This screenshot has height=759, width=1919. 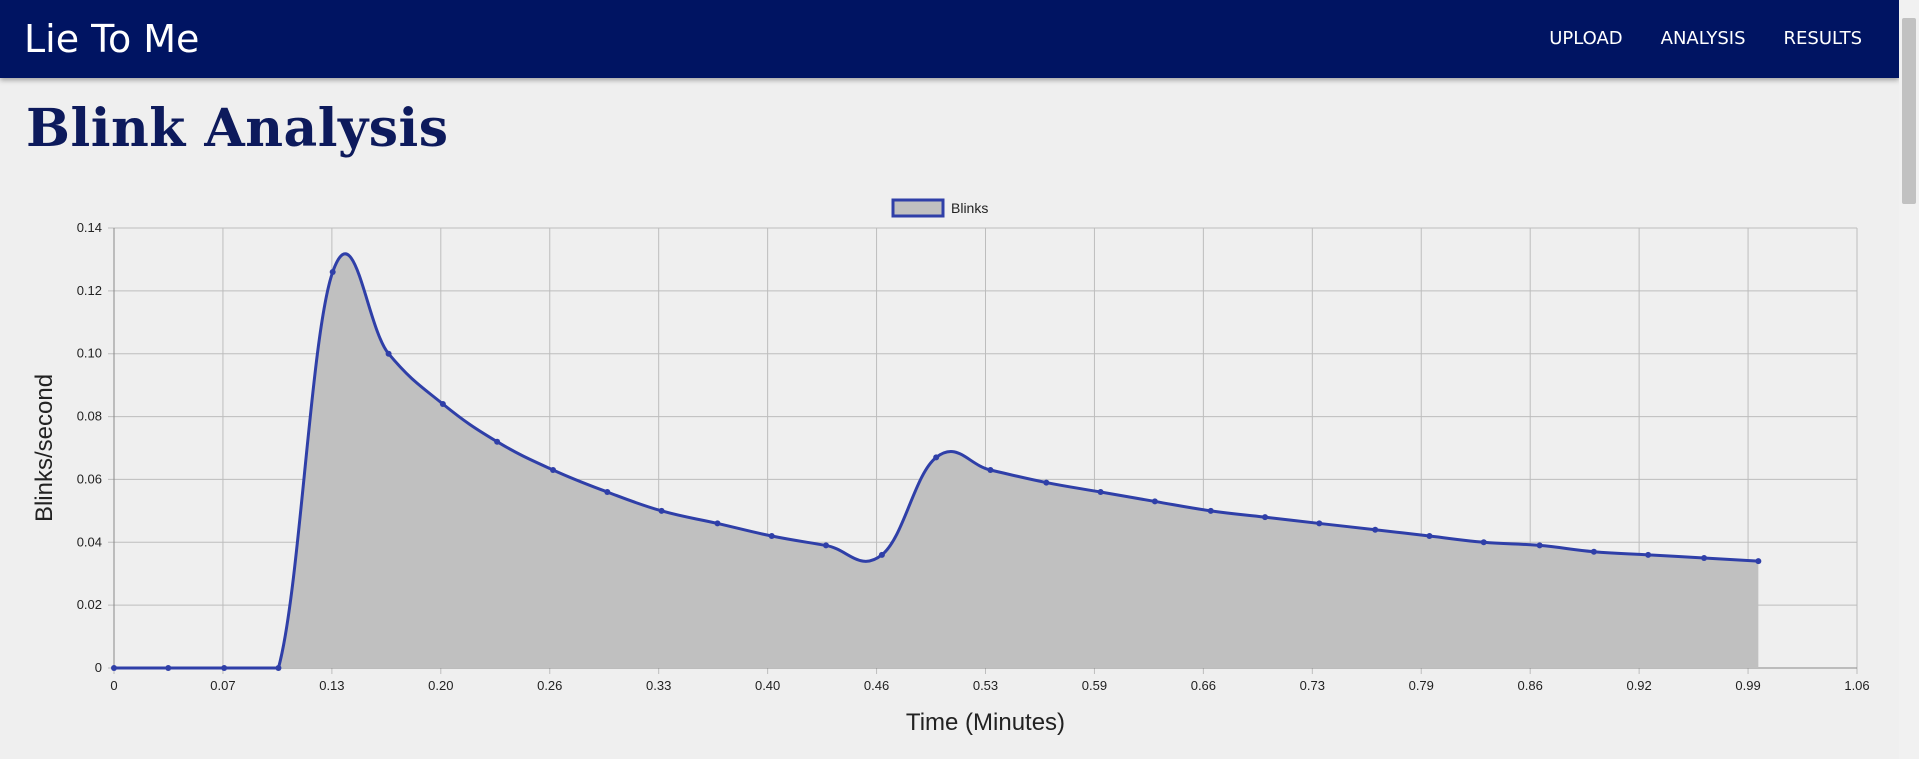 What do you see at coordinates (331, 685) in the screenshot?
I see `x-tick-label: 0.13` at bounding box center [331, 685].